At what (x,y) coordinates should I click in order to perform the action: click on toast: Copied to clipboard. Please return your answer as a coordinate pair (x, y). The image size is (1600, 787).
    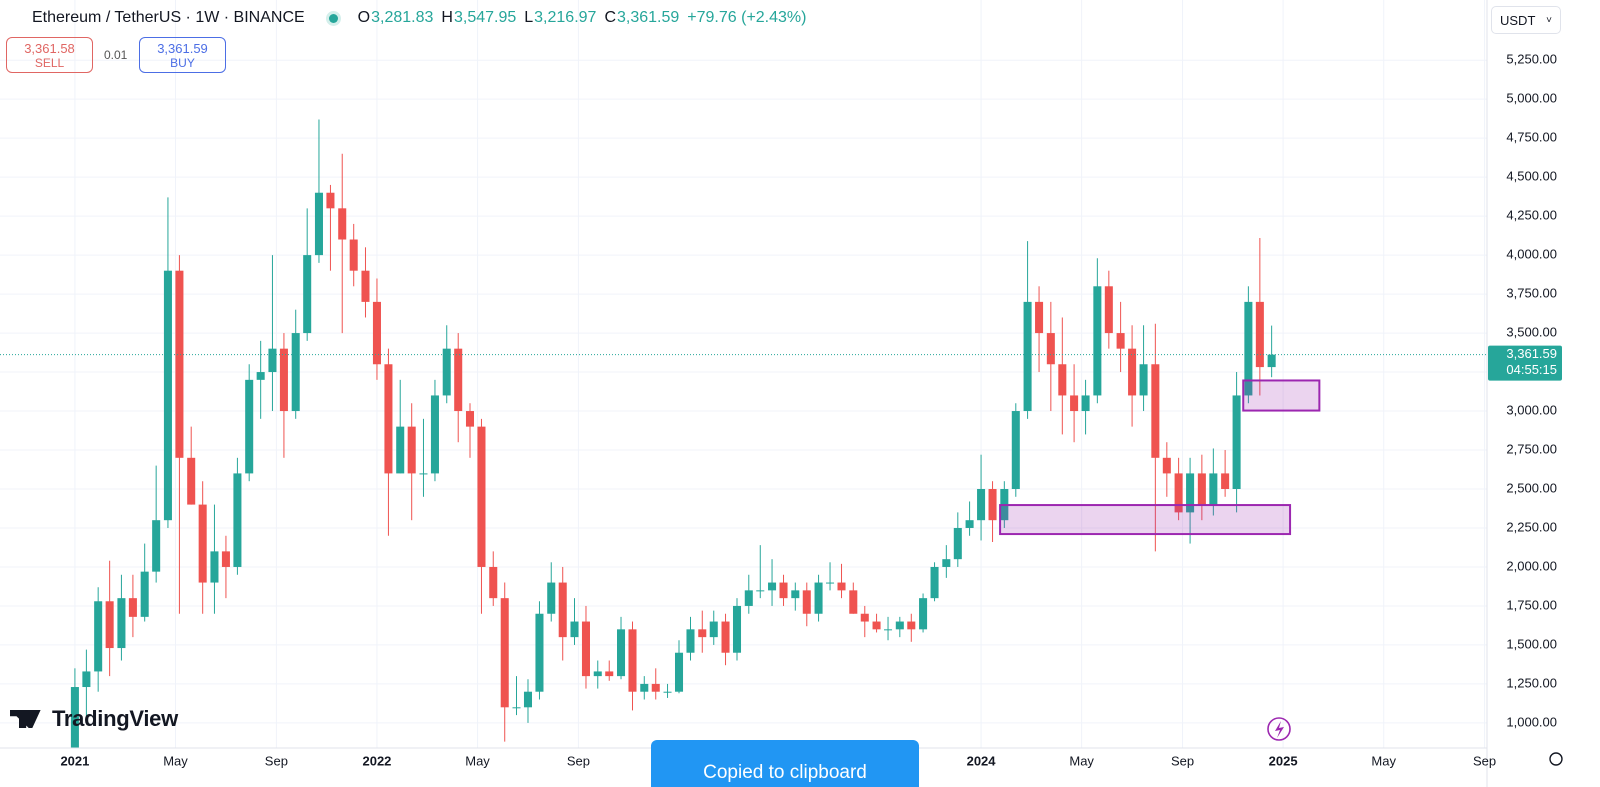
    Looking at the image, I should click on (785, 763).